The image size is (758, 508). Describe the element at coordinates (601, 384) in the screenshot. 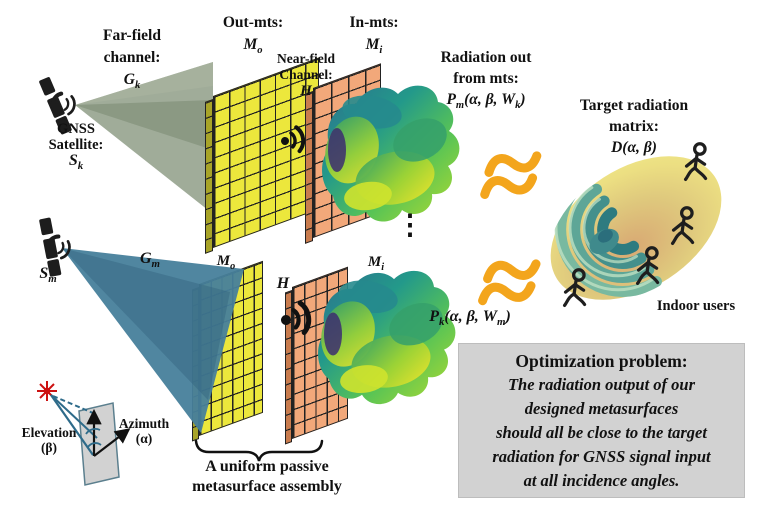

I see `optimization-line: The radiation output of our` at that location.